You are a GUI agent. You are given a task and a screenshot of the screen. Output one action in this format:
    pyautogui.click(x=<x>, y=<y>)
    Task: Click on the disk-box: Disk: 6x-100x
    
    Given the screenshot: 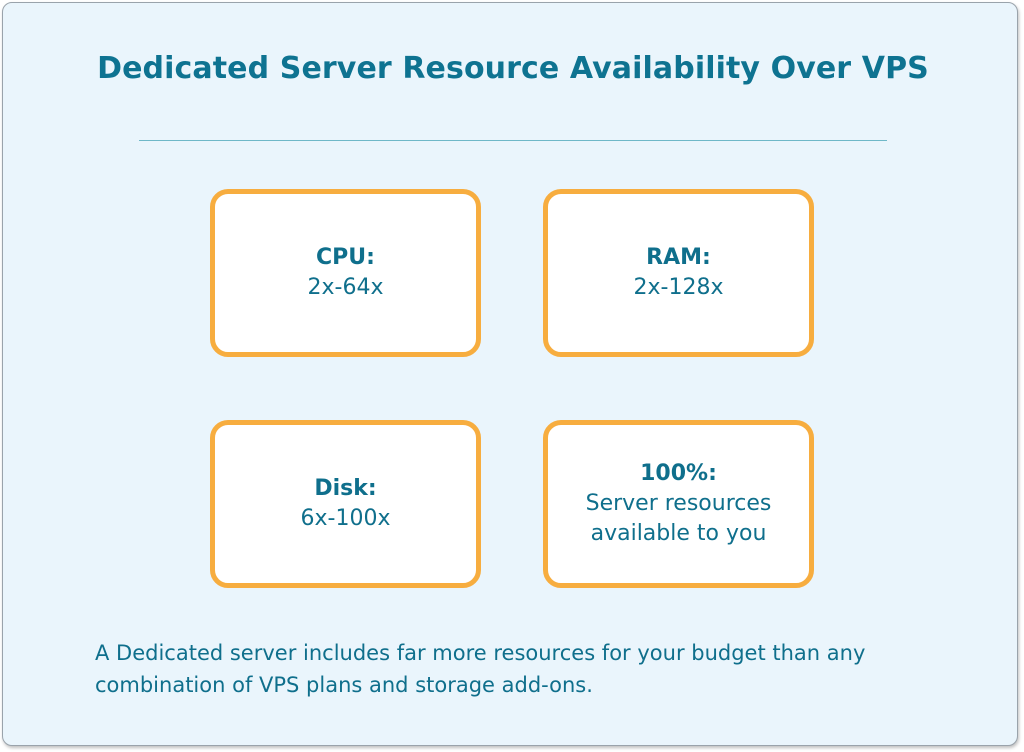 What is the action you would take?
    pyautogui.click(x=345, y=504)
    